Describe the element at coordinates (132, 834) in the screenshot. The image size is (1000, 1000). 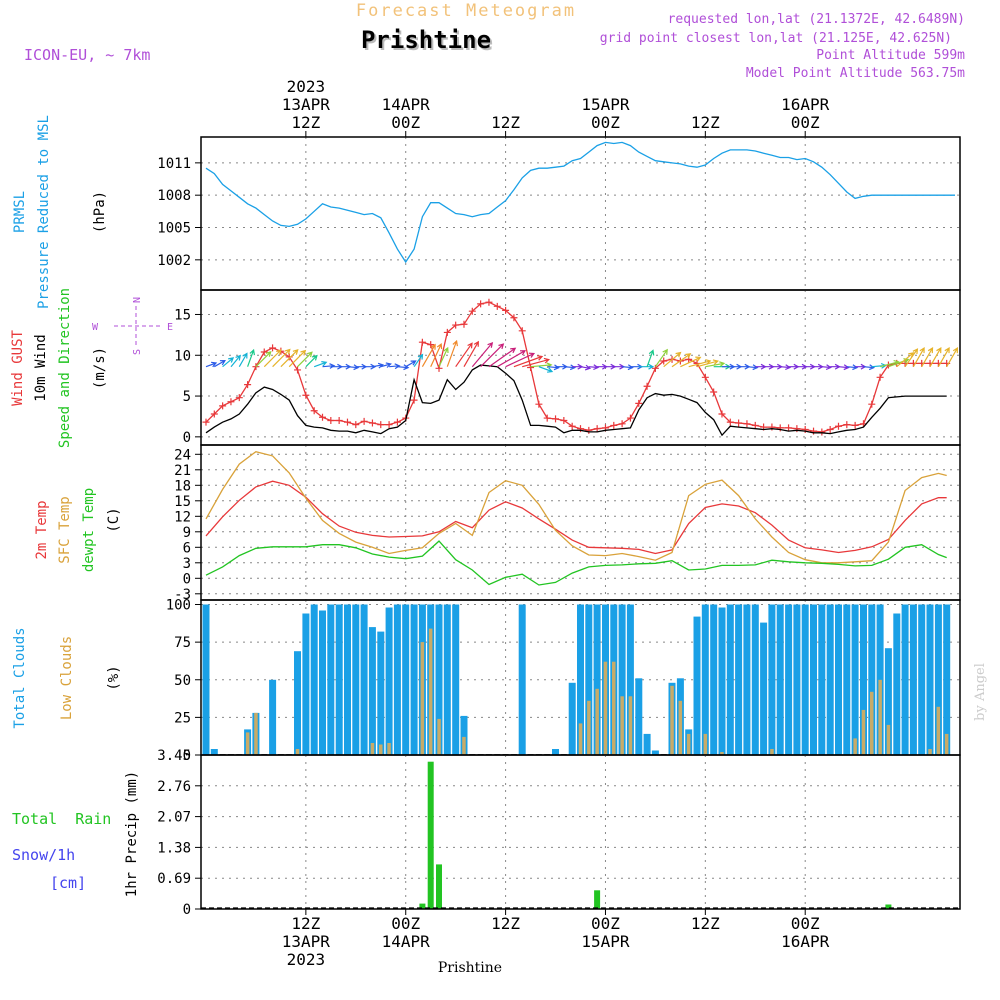
I see `precip-unit: 1hr Precip (mm)` at that location.